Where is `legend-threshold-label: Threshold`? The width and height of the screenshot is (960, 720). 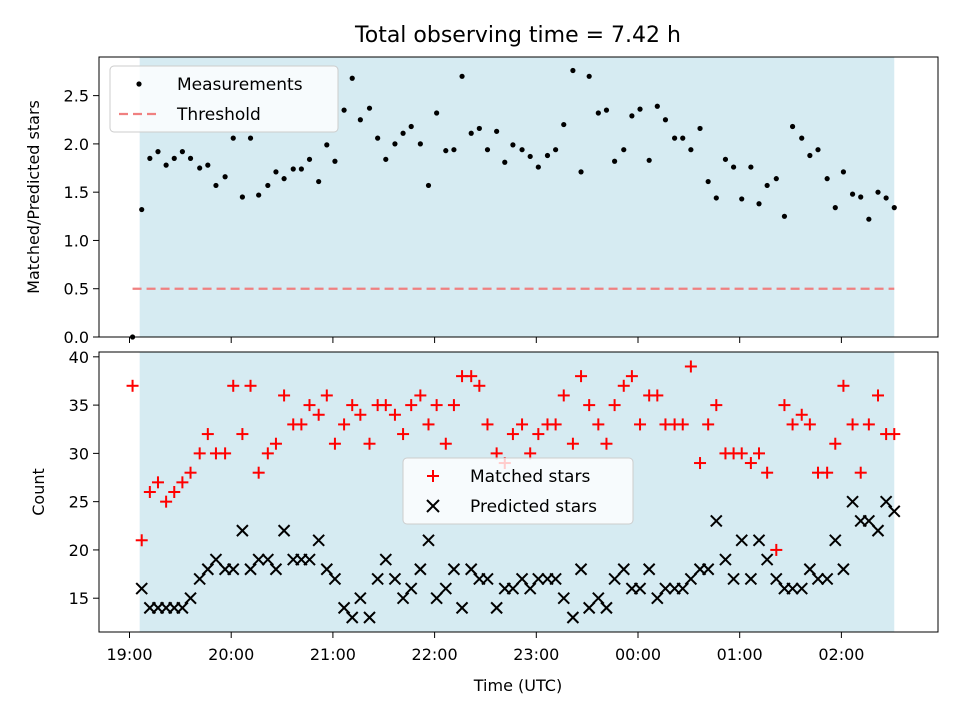 legend-threshold-label: Threshold is located at coordinates (218, 115).